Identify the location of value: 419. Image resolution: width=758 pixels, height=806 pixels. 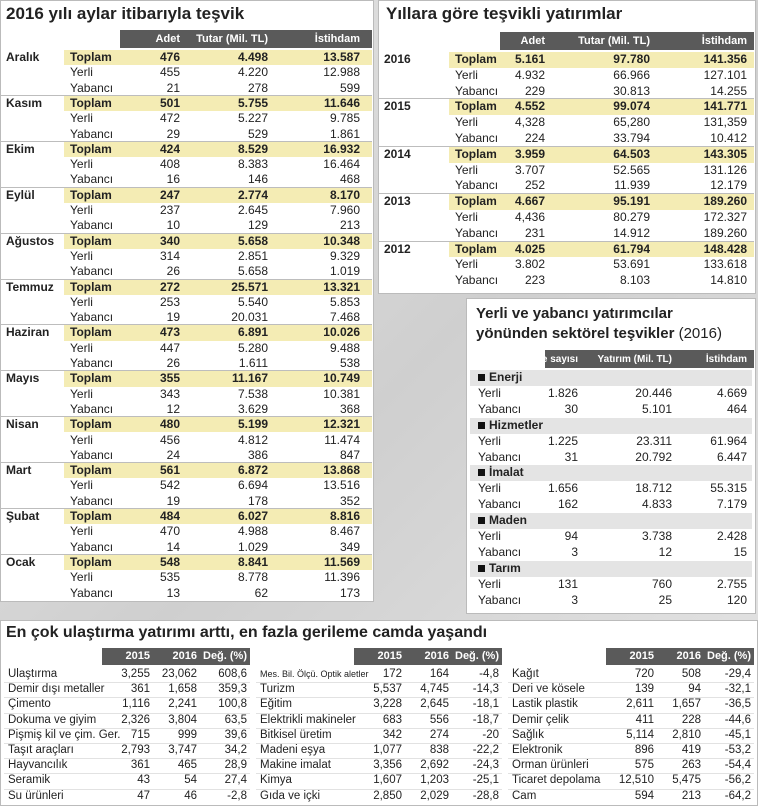
(691, 750).